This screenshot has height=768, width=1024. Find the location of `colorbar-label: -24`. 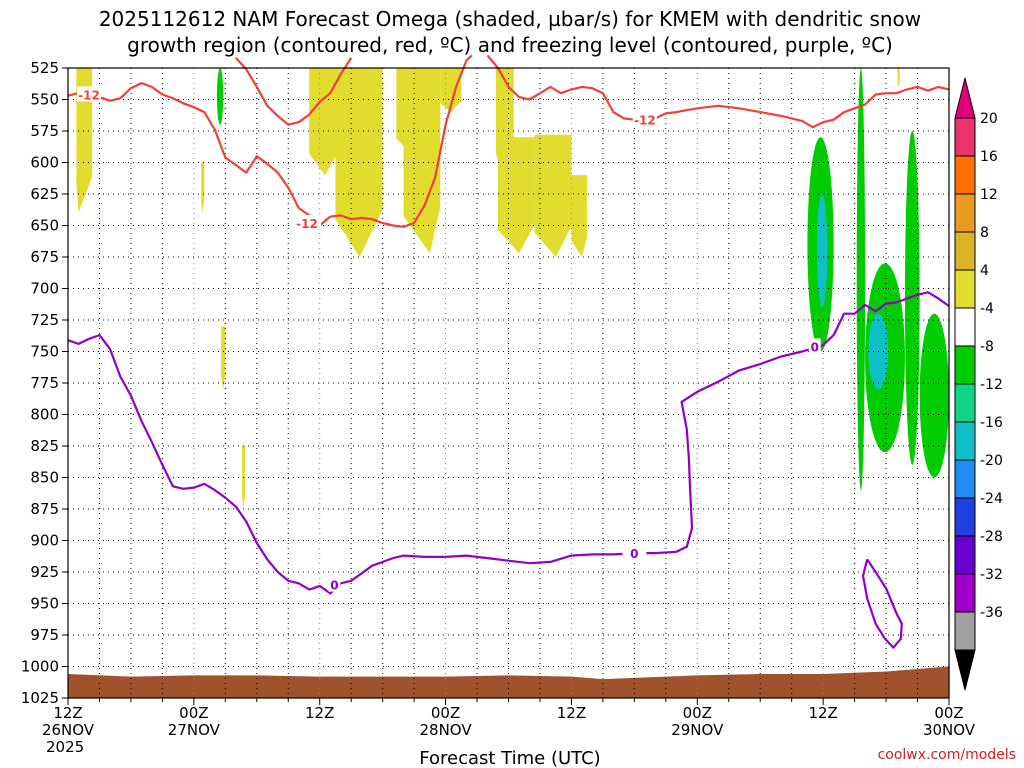

colorbar-label: -24 is located at coordinates (991, 499).